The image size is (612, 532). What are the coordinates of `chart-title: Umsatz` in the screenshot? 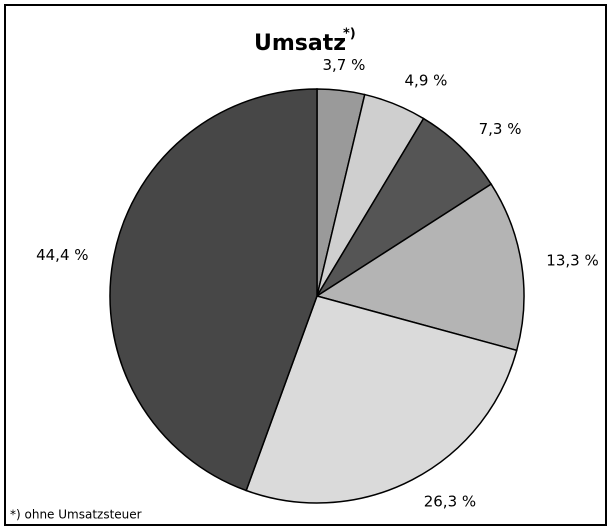 It's located at (300, 43).